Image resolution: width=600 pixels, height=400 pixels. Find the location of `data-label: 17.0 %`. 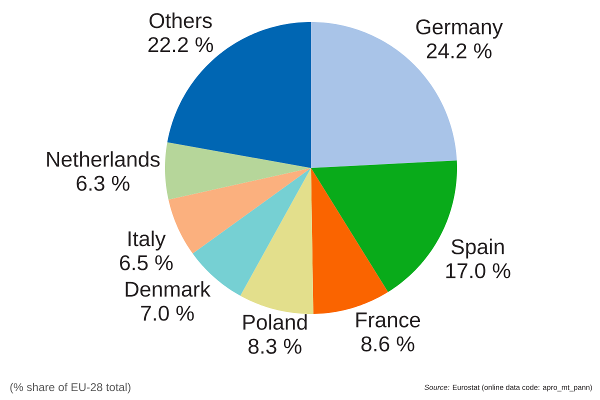

data-label: 17.0 % is located at coordinates (478, 270).